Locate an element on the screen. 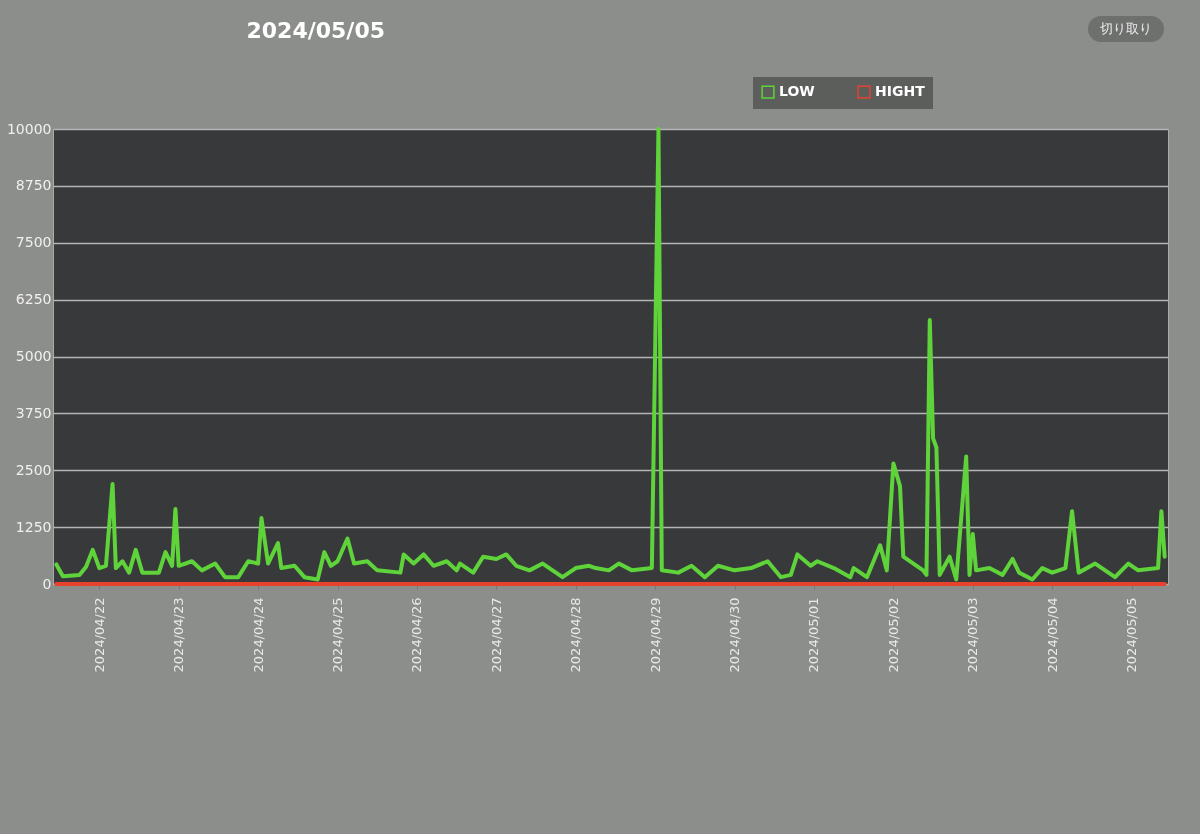 This screenshot has height=834, width=1200. x-tick-label: 2024/05/03 is located at coordinates (973, 635).